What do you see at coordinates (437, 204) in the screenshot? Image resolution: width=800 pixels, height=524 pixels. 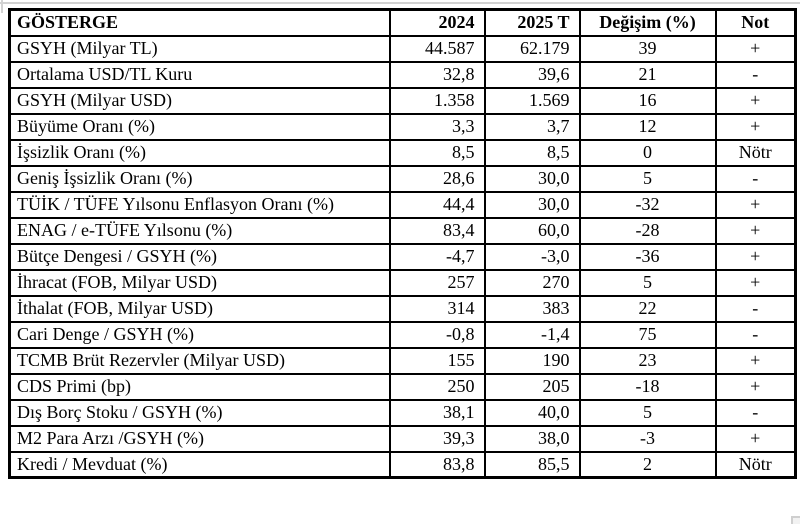 I see `value-2024-cell: 44,4` at bounding box center [437, 204].